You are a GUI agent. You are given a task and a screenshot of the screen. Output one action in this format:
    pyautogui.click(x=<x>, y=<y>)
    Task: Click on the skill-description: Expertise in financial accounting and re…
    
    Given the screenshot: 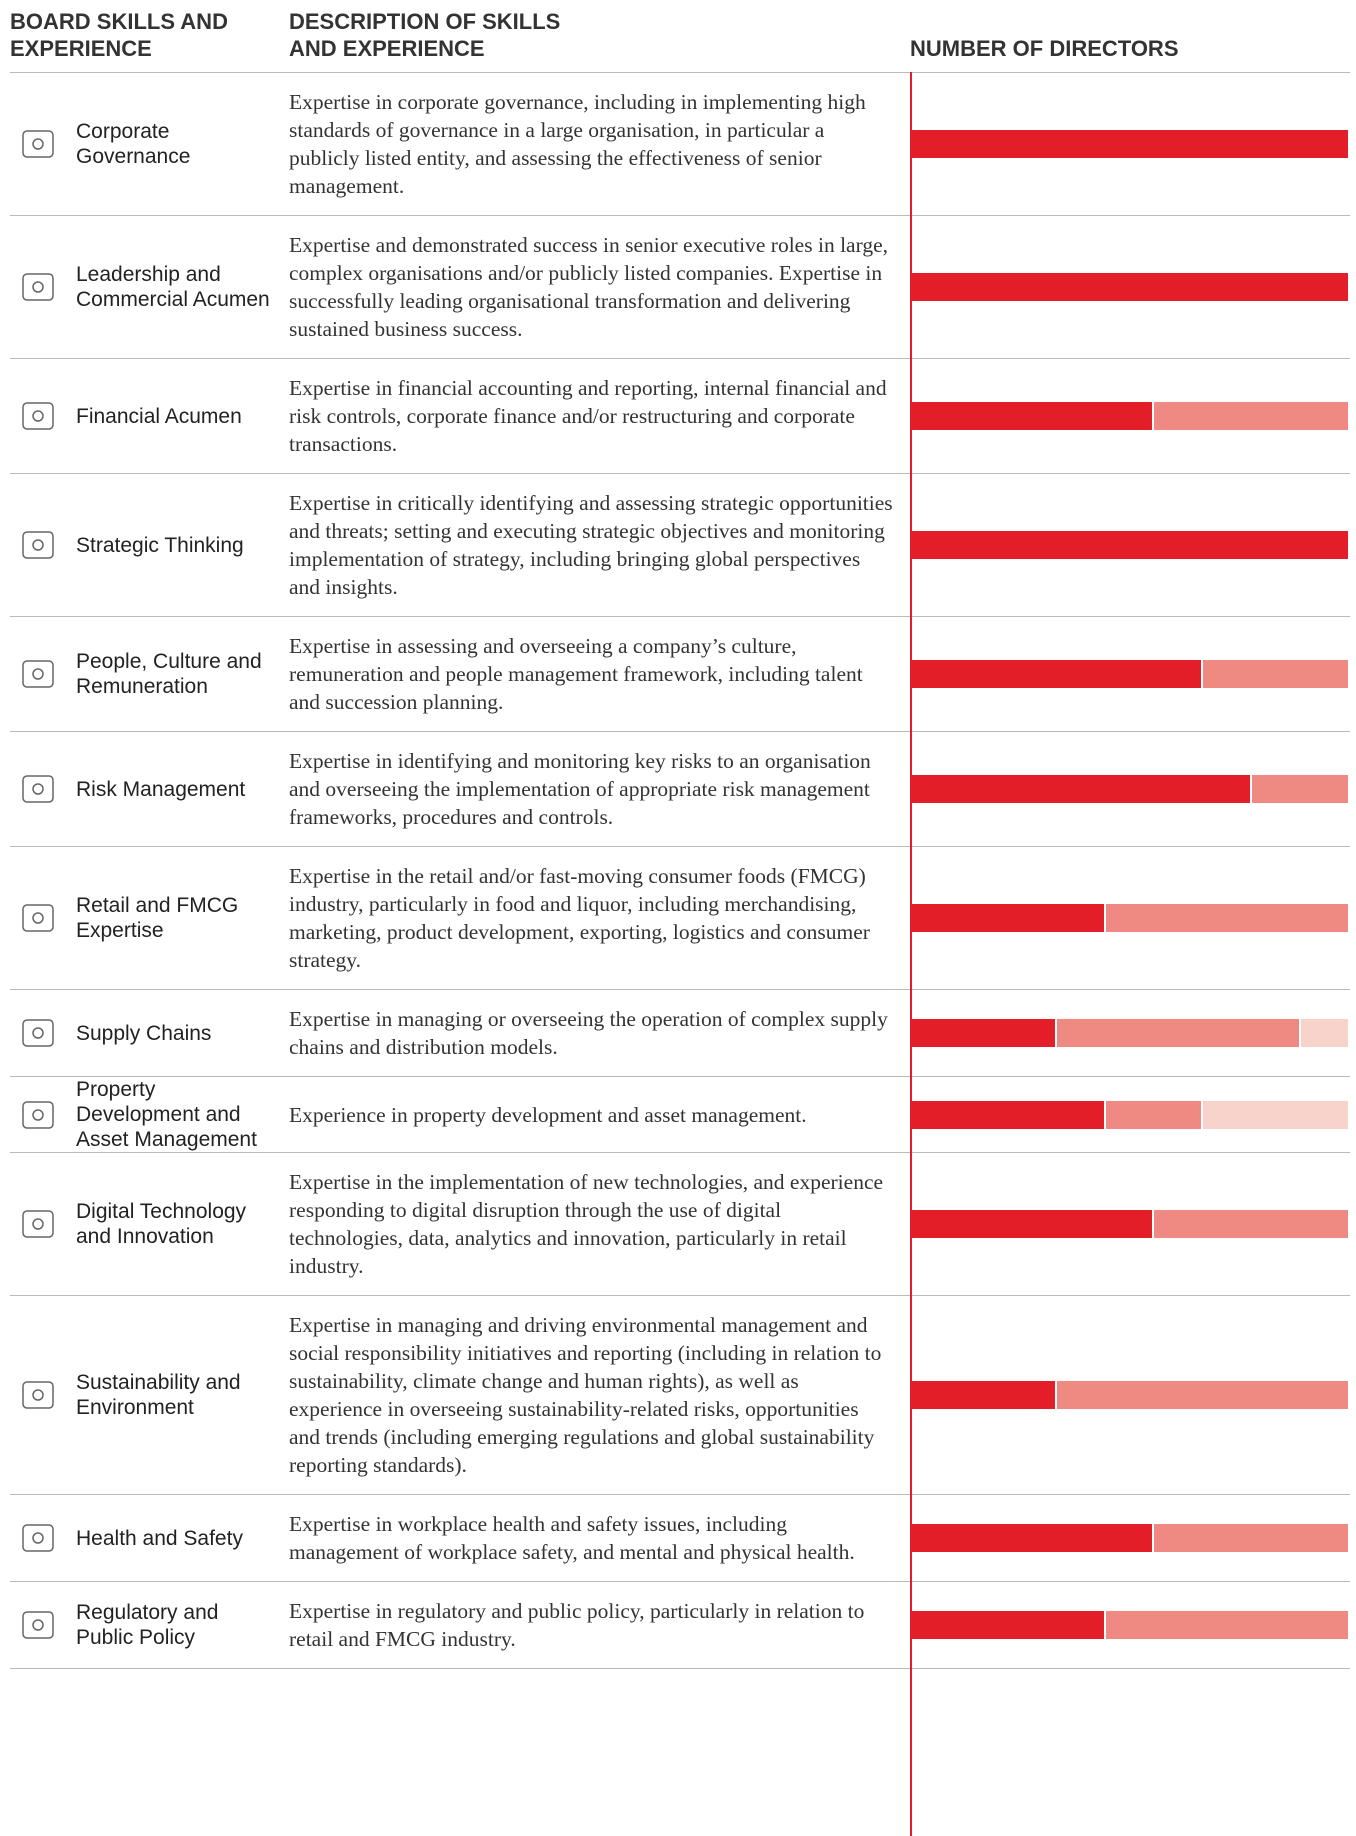 What is the action you would take?
    pyautogui.click(x=588, y=416)
    